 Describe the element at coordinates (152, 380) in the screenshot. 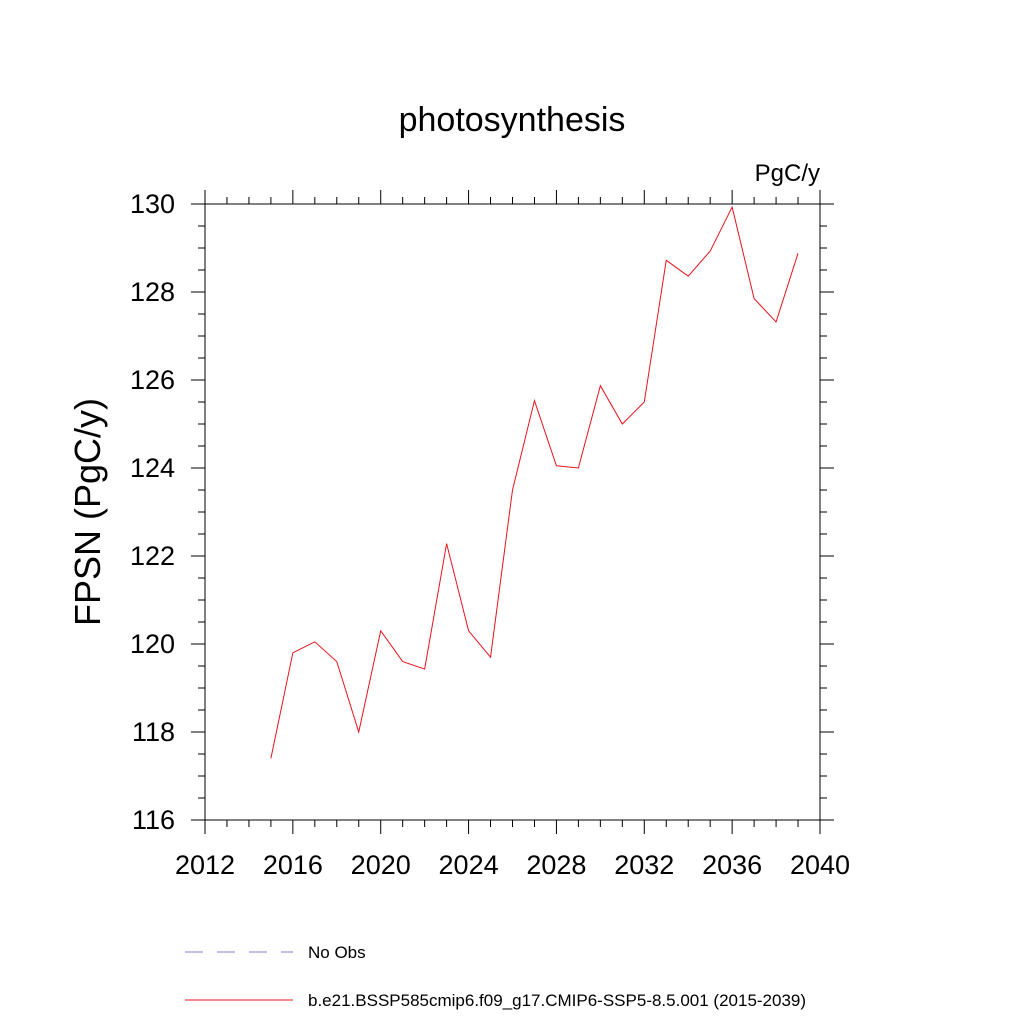

I see `y-tick-label: 126` at that location.